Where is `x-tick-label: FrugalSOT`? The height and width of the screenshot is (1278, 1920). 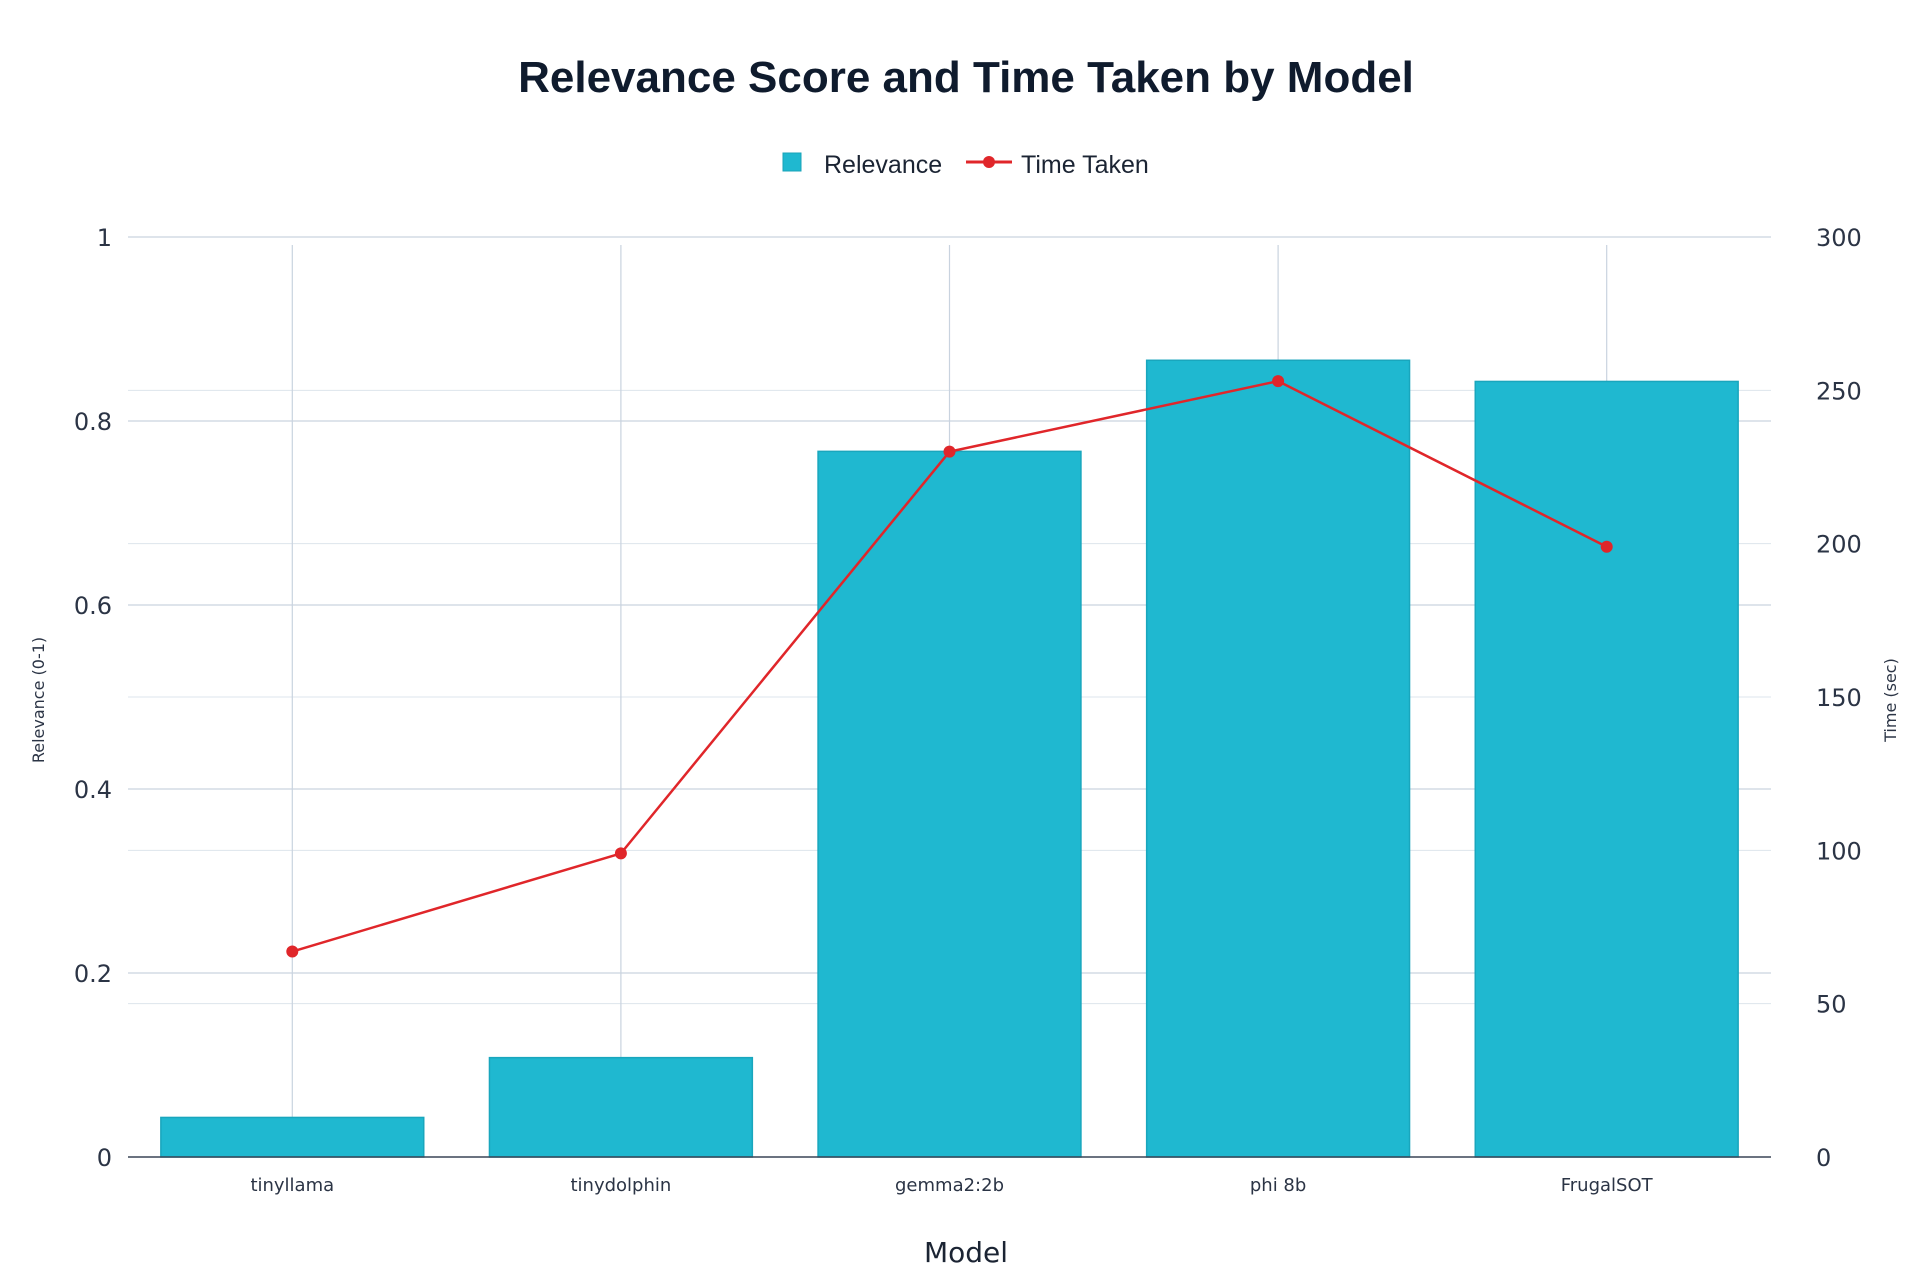
x-tick-label: FrugalSOT is located at coordinates (1607, 1185).